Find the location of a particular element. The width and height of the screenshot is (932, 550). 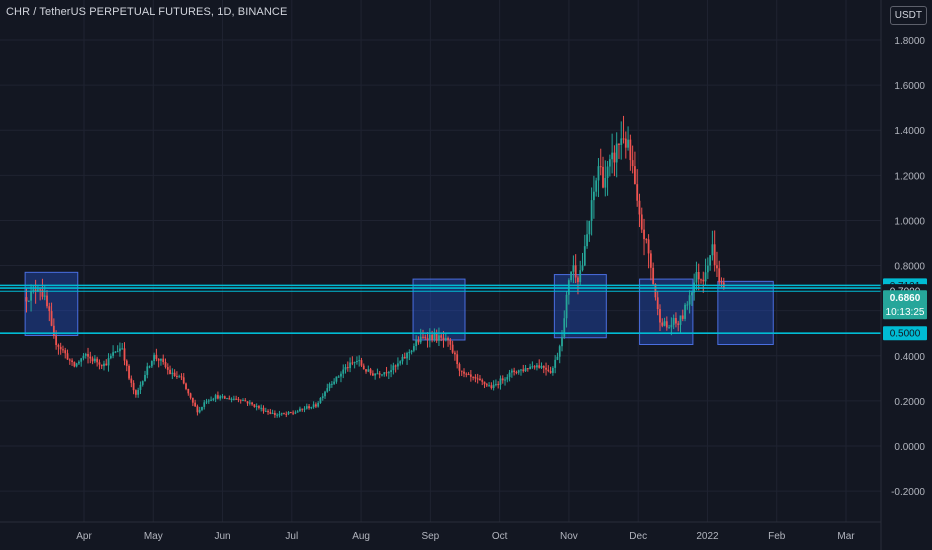

currency-button: USDT is located at coordinates (908, 15).